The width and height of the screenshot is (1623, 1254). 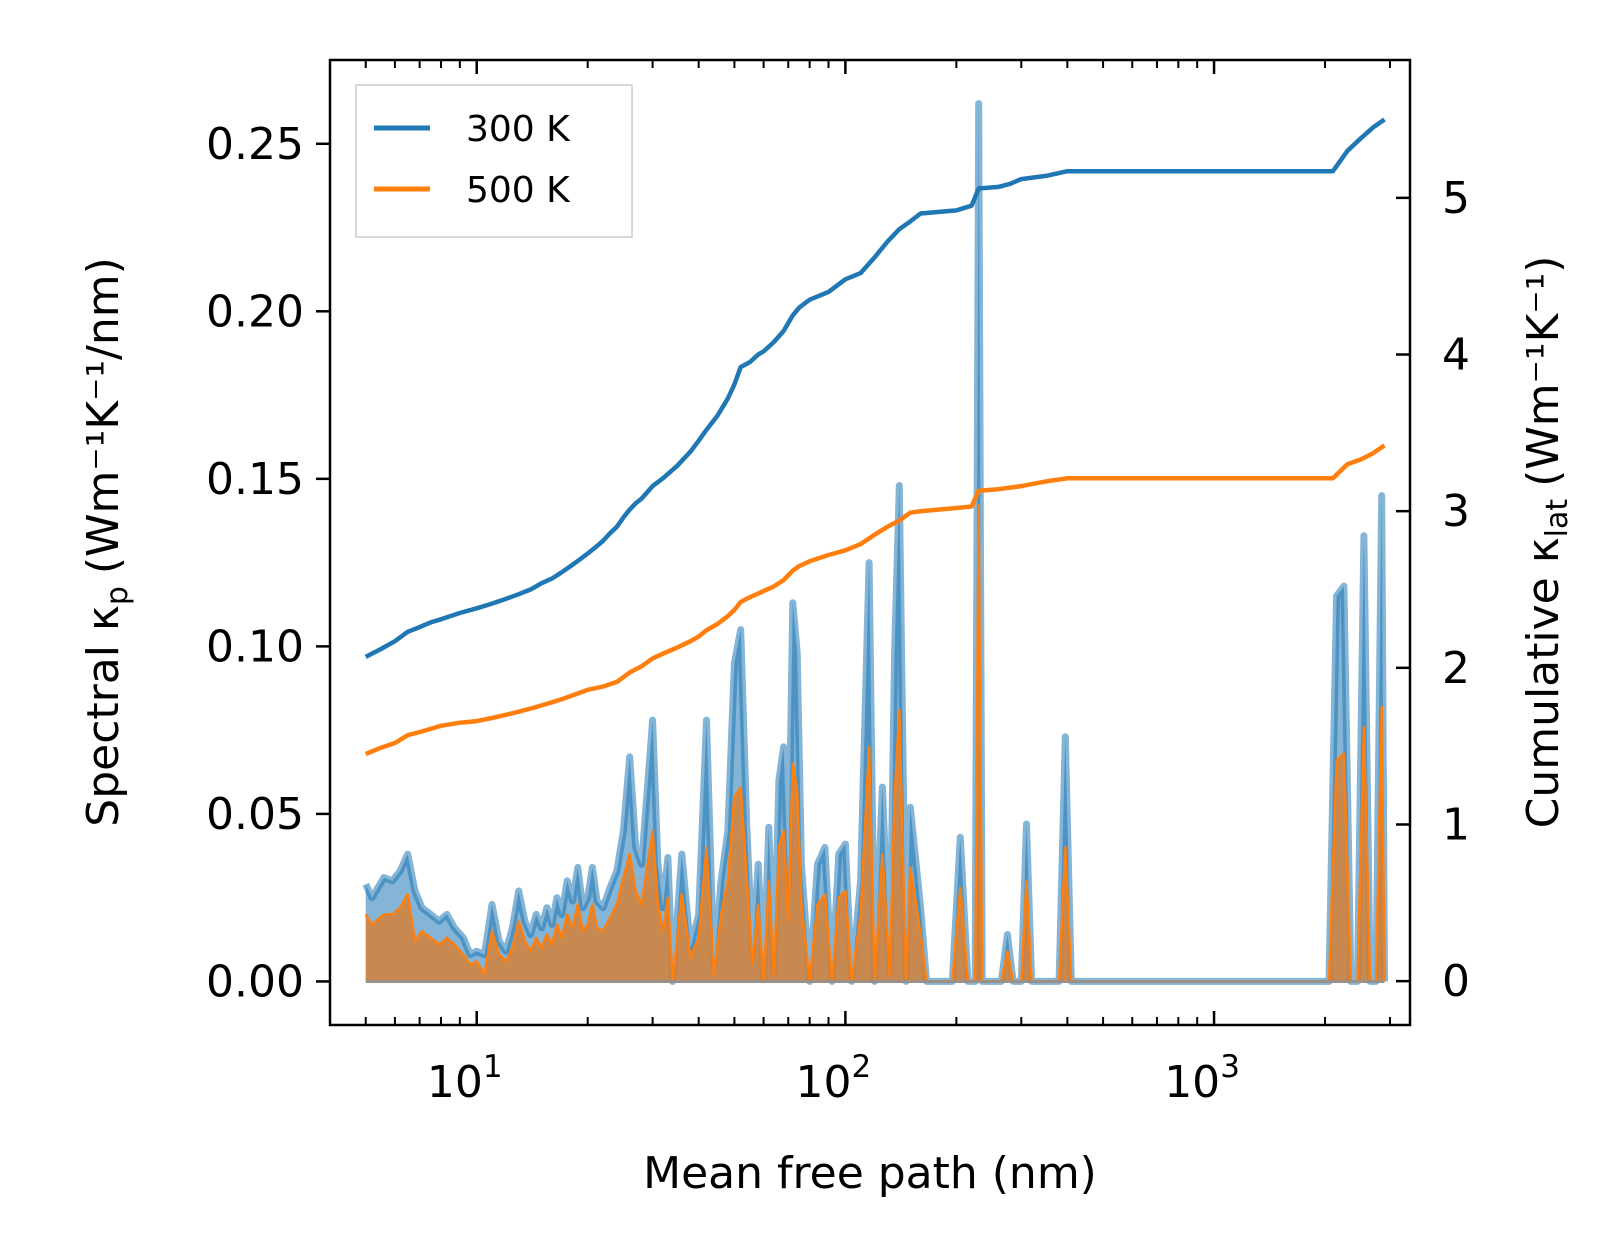 I want to click on x-tick-label-exp: 3, so click(x=1230, y=1067).